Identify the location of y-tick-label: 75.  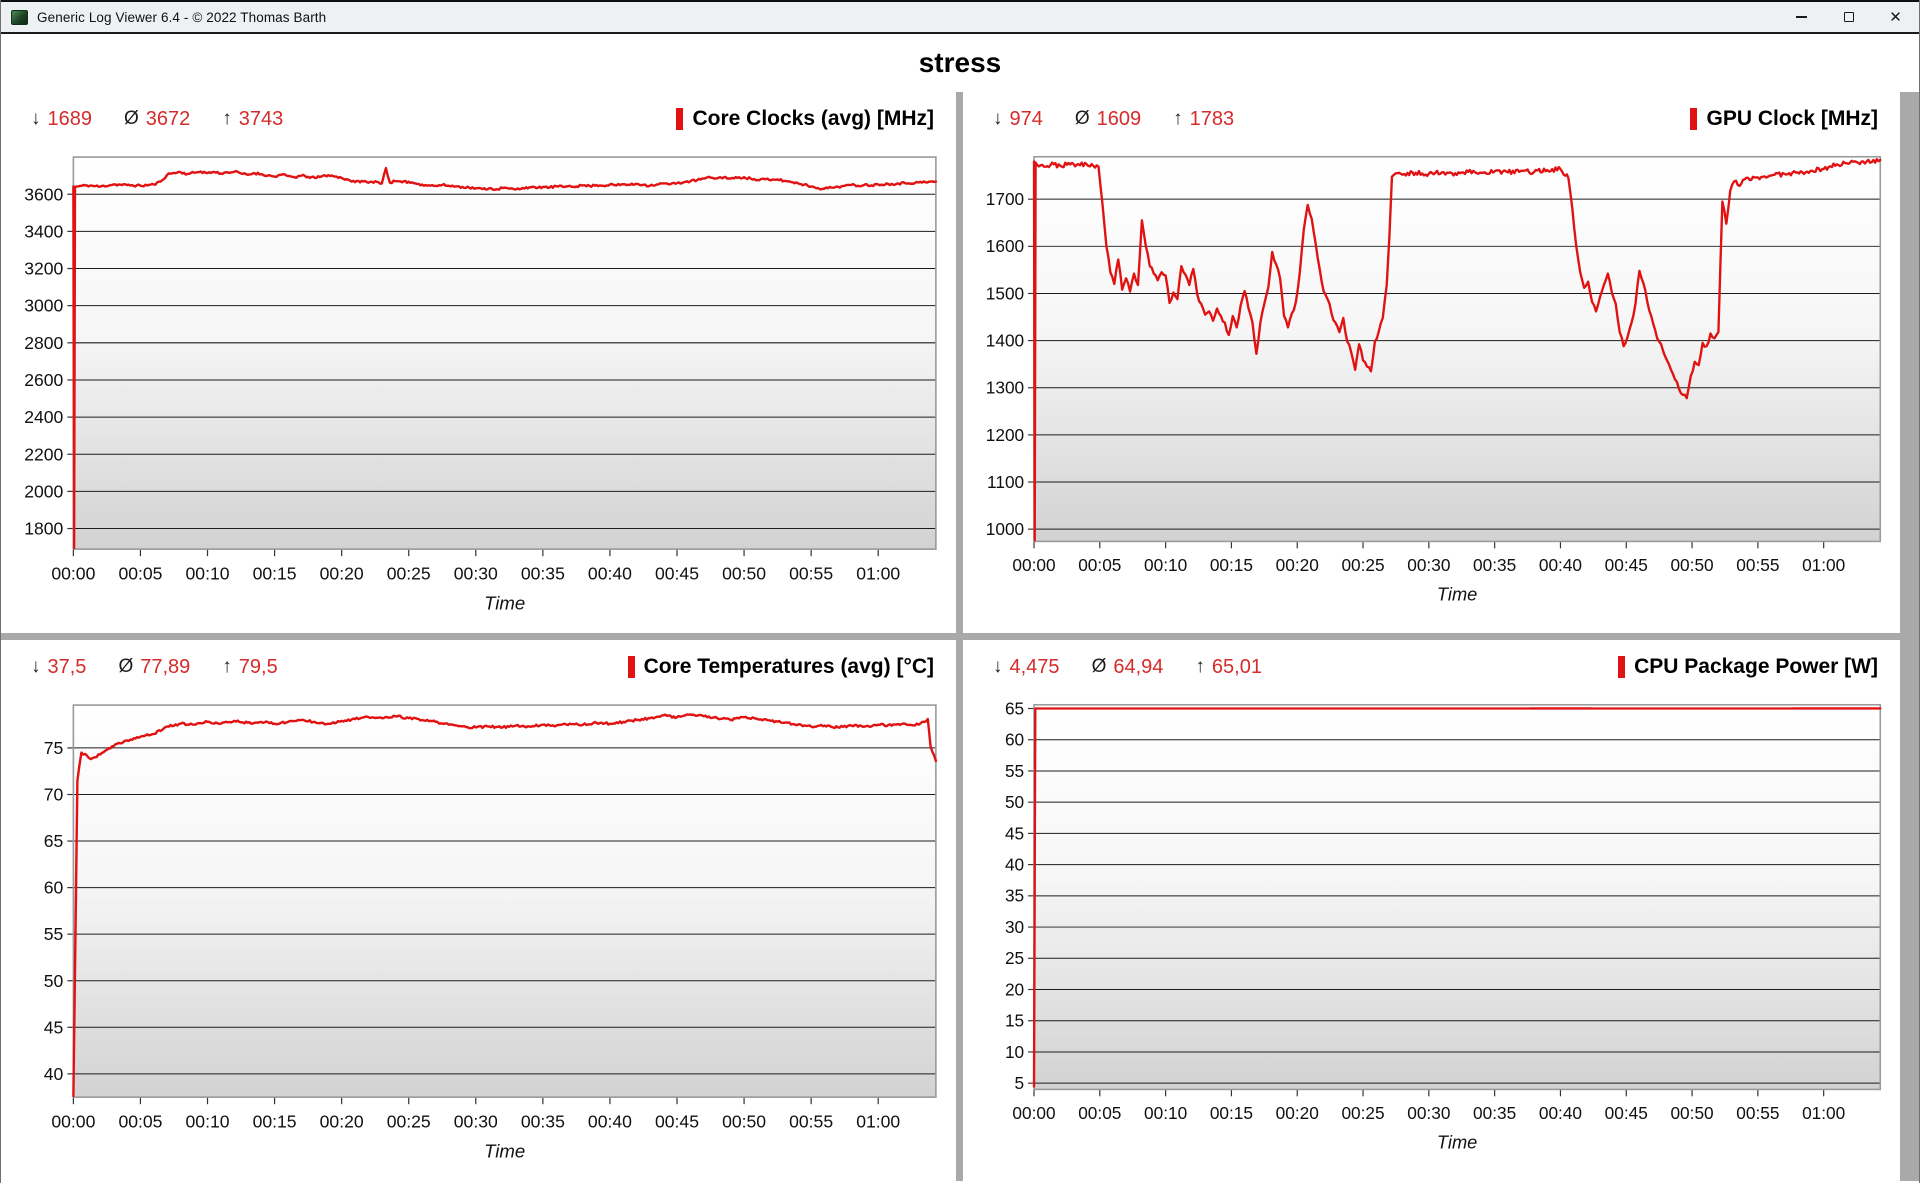
(54, 748).